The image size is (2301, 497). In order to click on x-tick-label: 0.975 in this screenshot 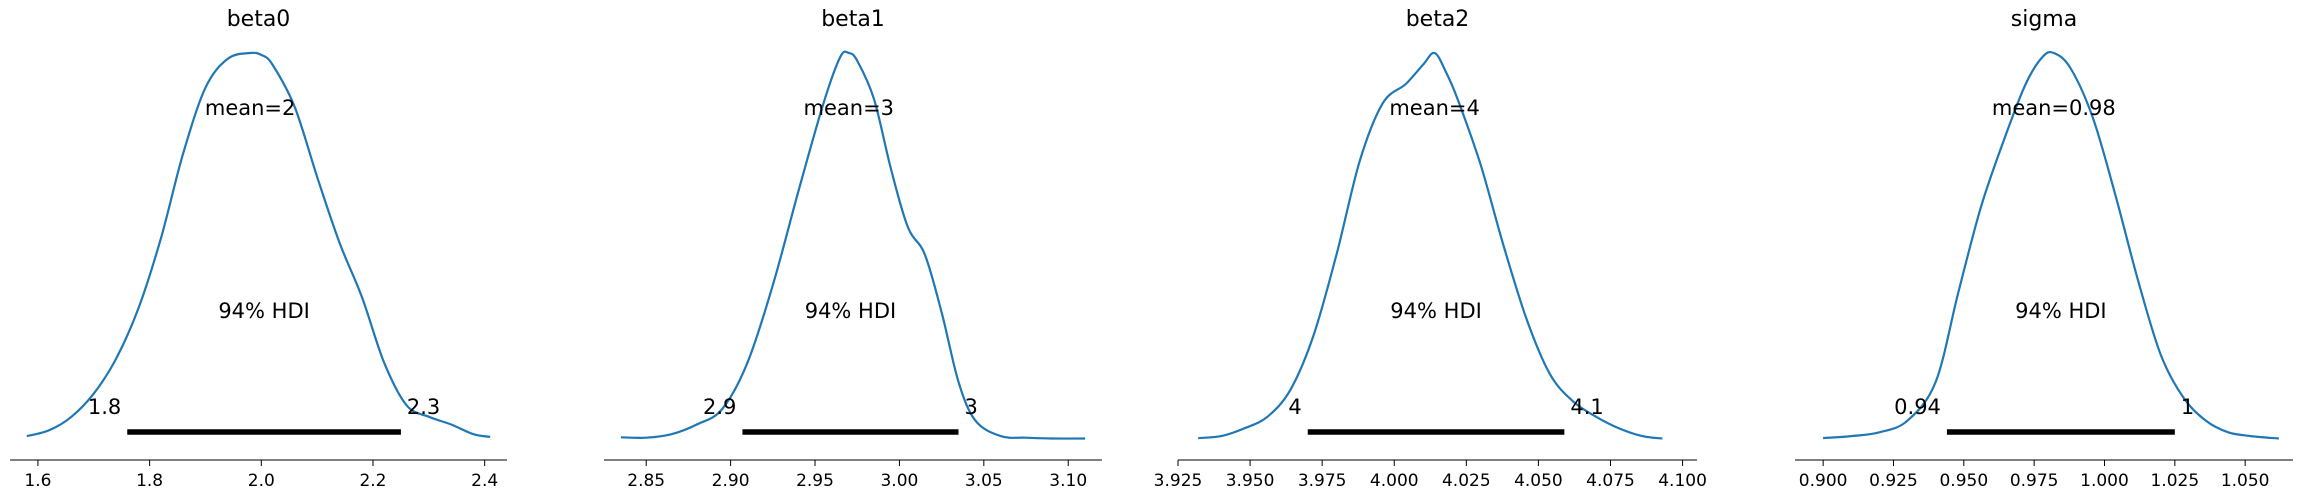, I will do `click(2034, 481)`.